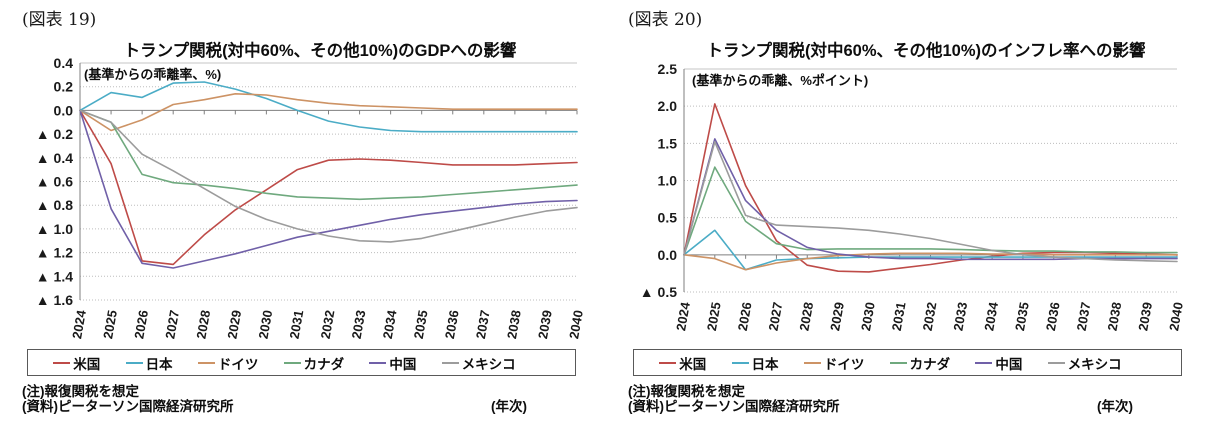 This screenshot has height=436, width=1212. What do you see at coordinates (780, 80) in the screenshot?
I see `axis-unit-note: (基準からの乖離、%ポイント)` at bounding box center [780, 80].